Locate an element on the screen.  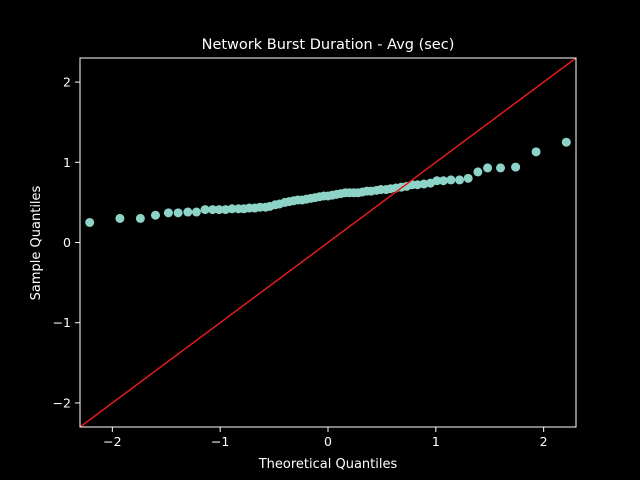
y-tick-label: 2 is located at coordinates (67, 82).